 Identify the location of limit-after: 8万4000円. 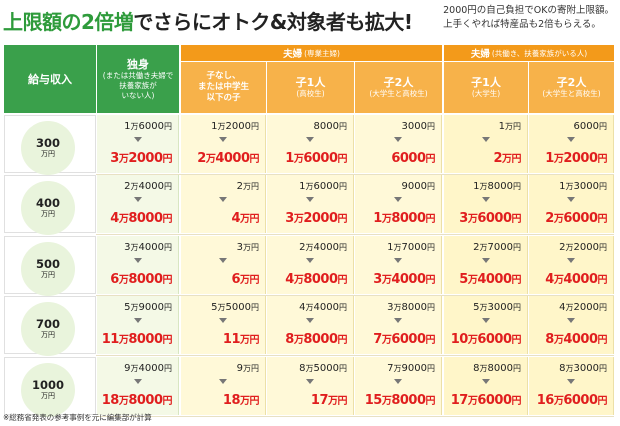
(576, 339).